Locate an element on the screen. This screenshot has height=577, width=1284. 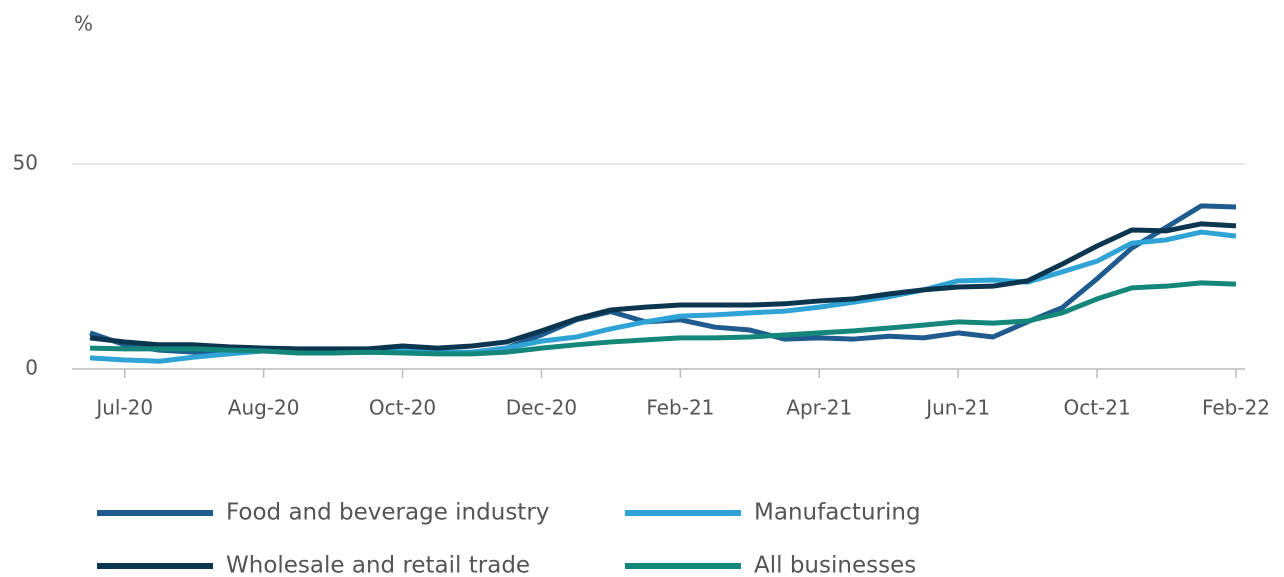
y-tick-label: 0 is located at coordinates (31, 368).